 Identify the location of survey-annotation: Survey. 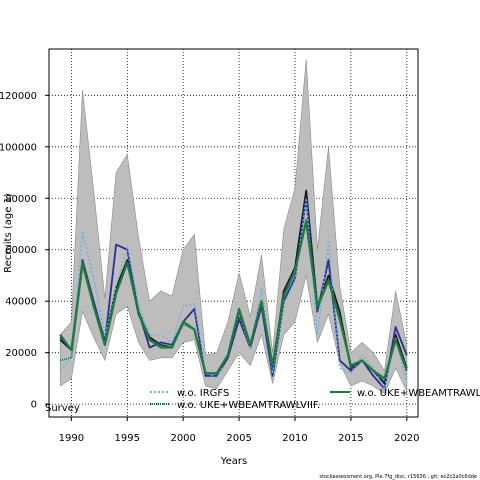
(62, 408).